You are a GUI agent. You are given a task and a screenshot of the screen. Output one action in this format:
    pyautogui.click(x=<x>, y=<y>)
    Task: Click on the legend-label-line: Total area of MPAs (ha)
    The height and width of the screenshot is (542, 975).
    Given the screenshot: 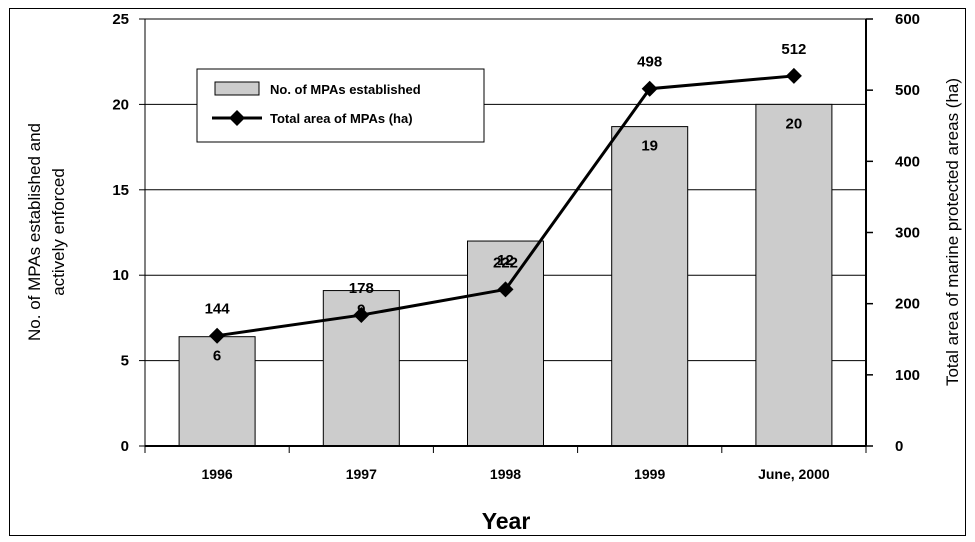 What is the action you would take?
    pyautogui.click(x=341, y=118)
    